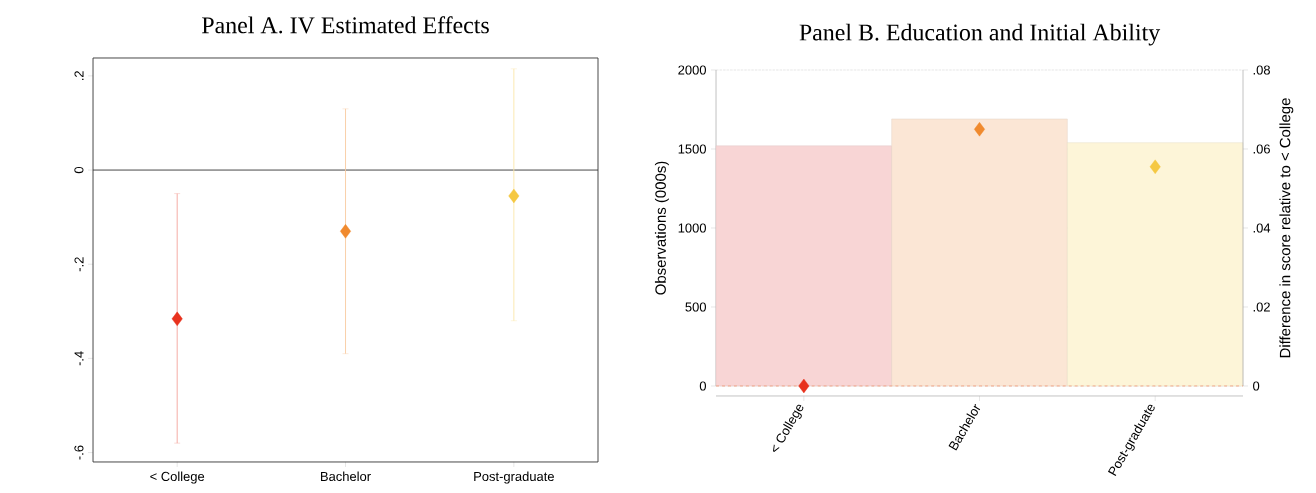 The height and width of the screenshot is (493, 1316). What do you see at coordinates (1261, 70) in the screenshot?
I see `y2-tick-label: .08` at bounding box center [1261, 70].